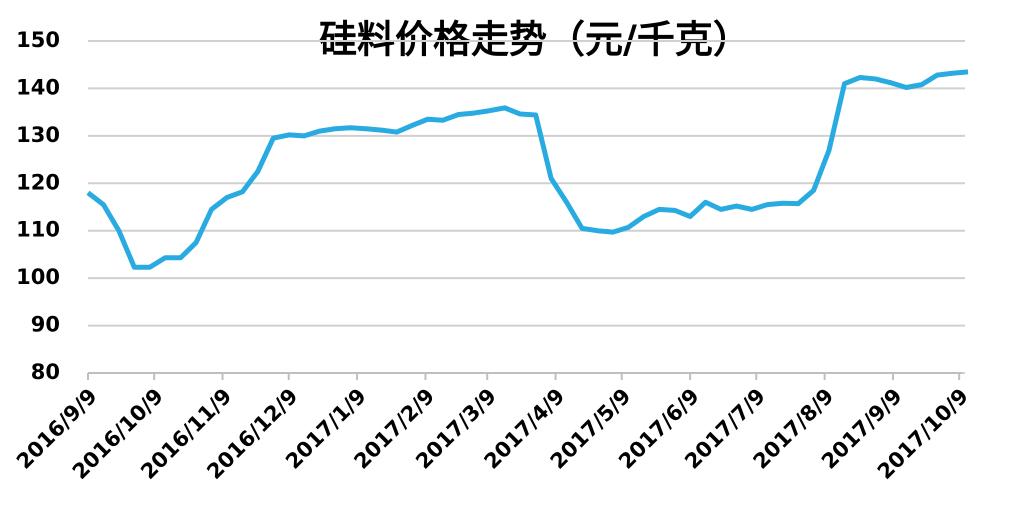 Image resolution: width=1014 pixels, height=524 pixels. Describe the element at coordinates (38, 135) in the screenshot. I see `y-tick-label: 130` at that location.